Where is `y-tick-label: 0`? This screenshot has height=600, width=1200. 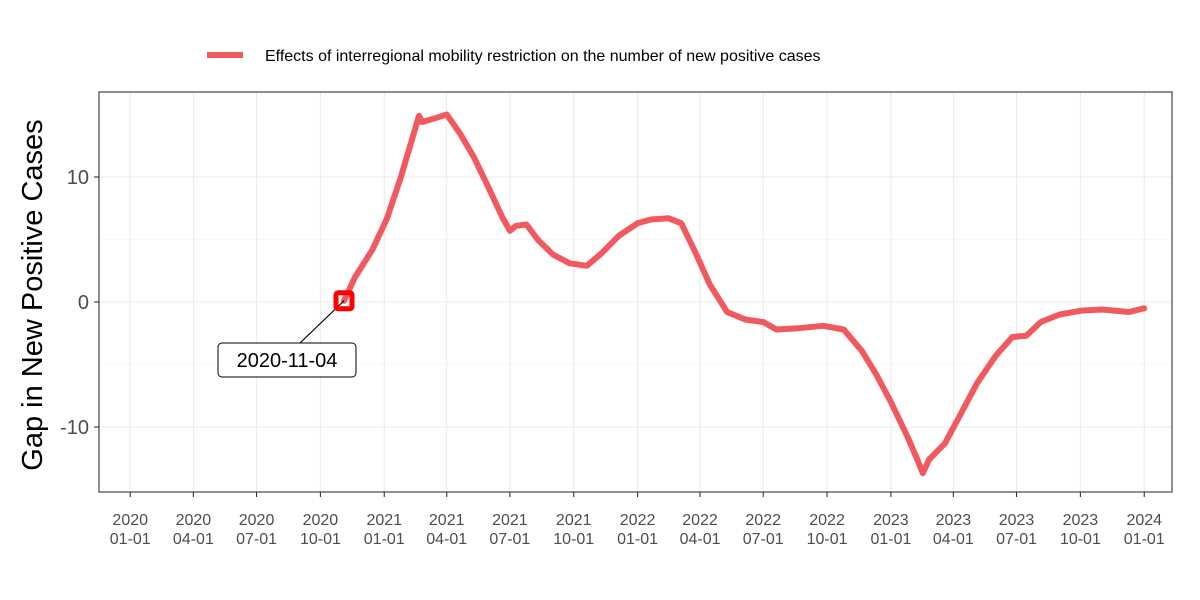
y-tick-label: 0 is located at coordinates (83, 303).